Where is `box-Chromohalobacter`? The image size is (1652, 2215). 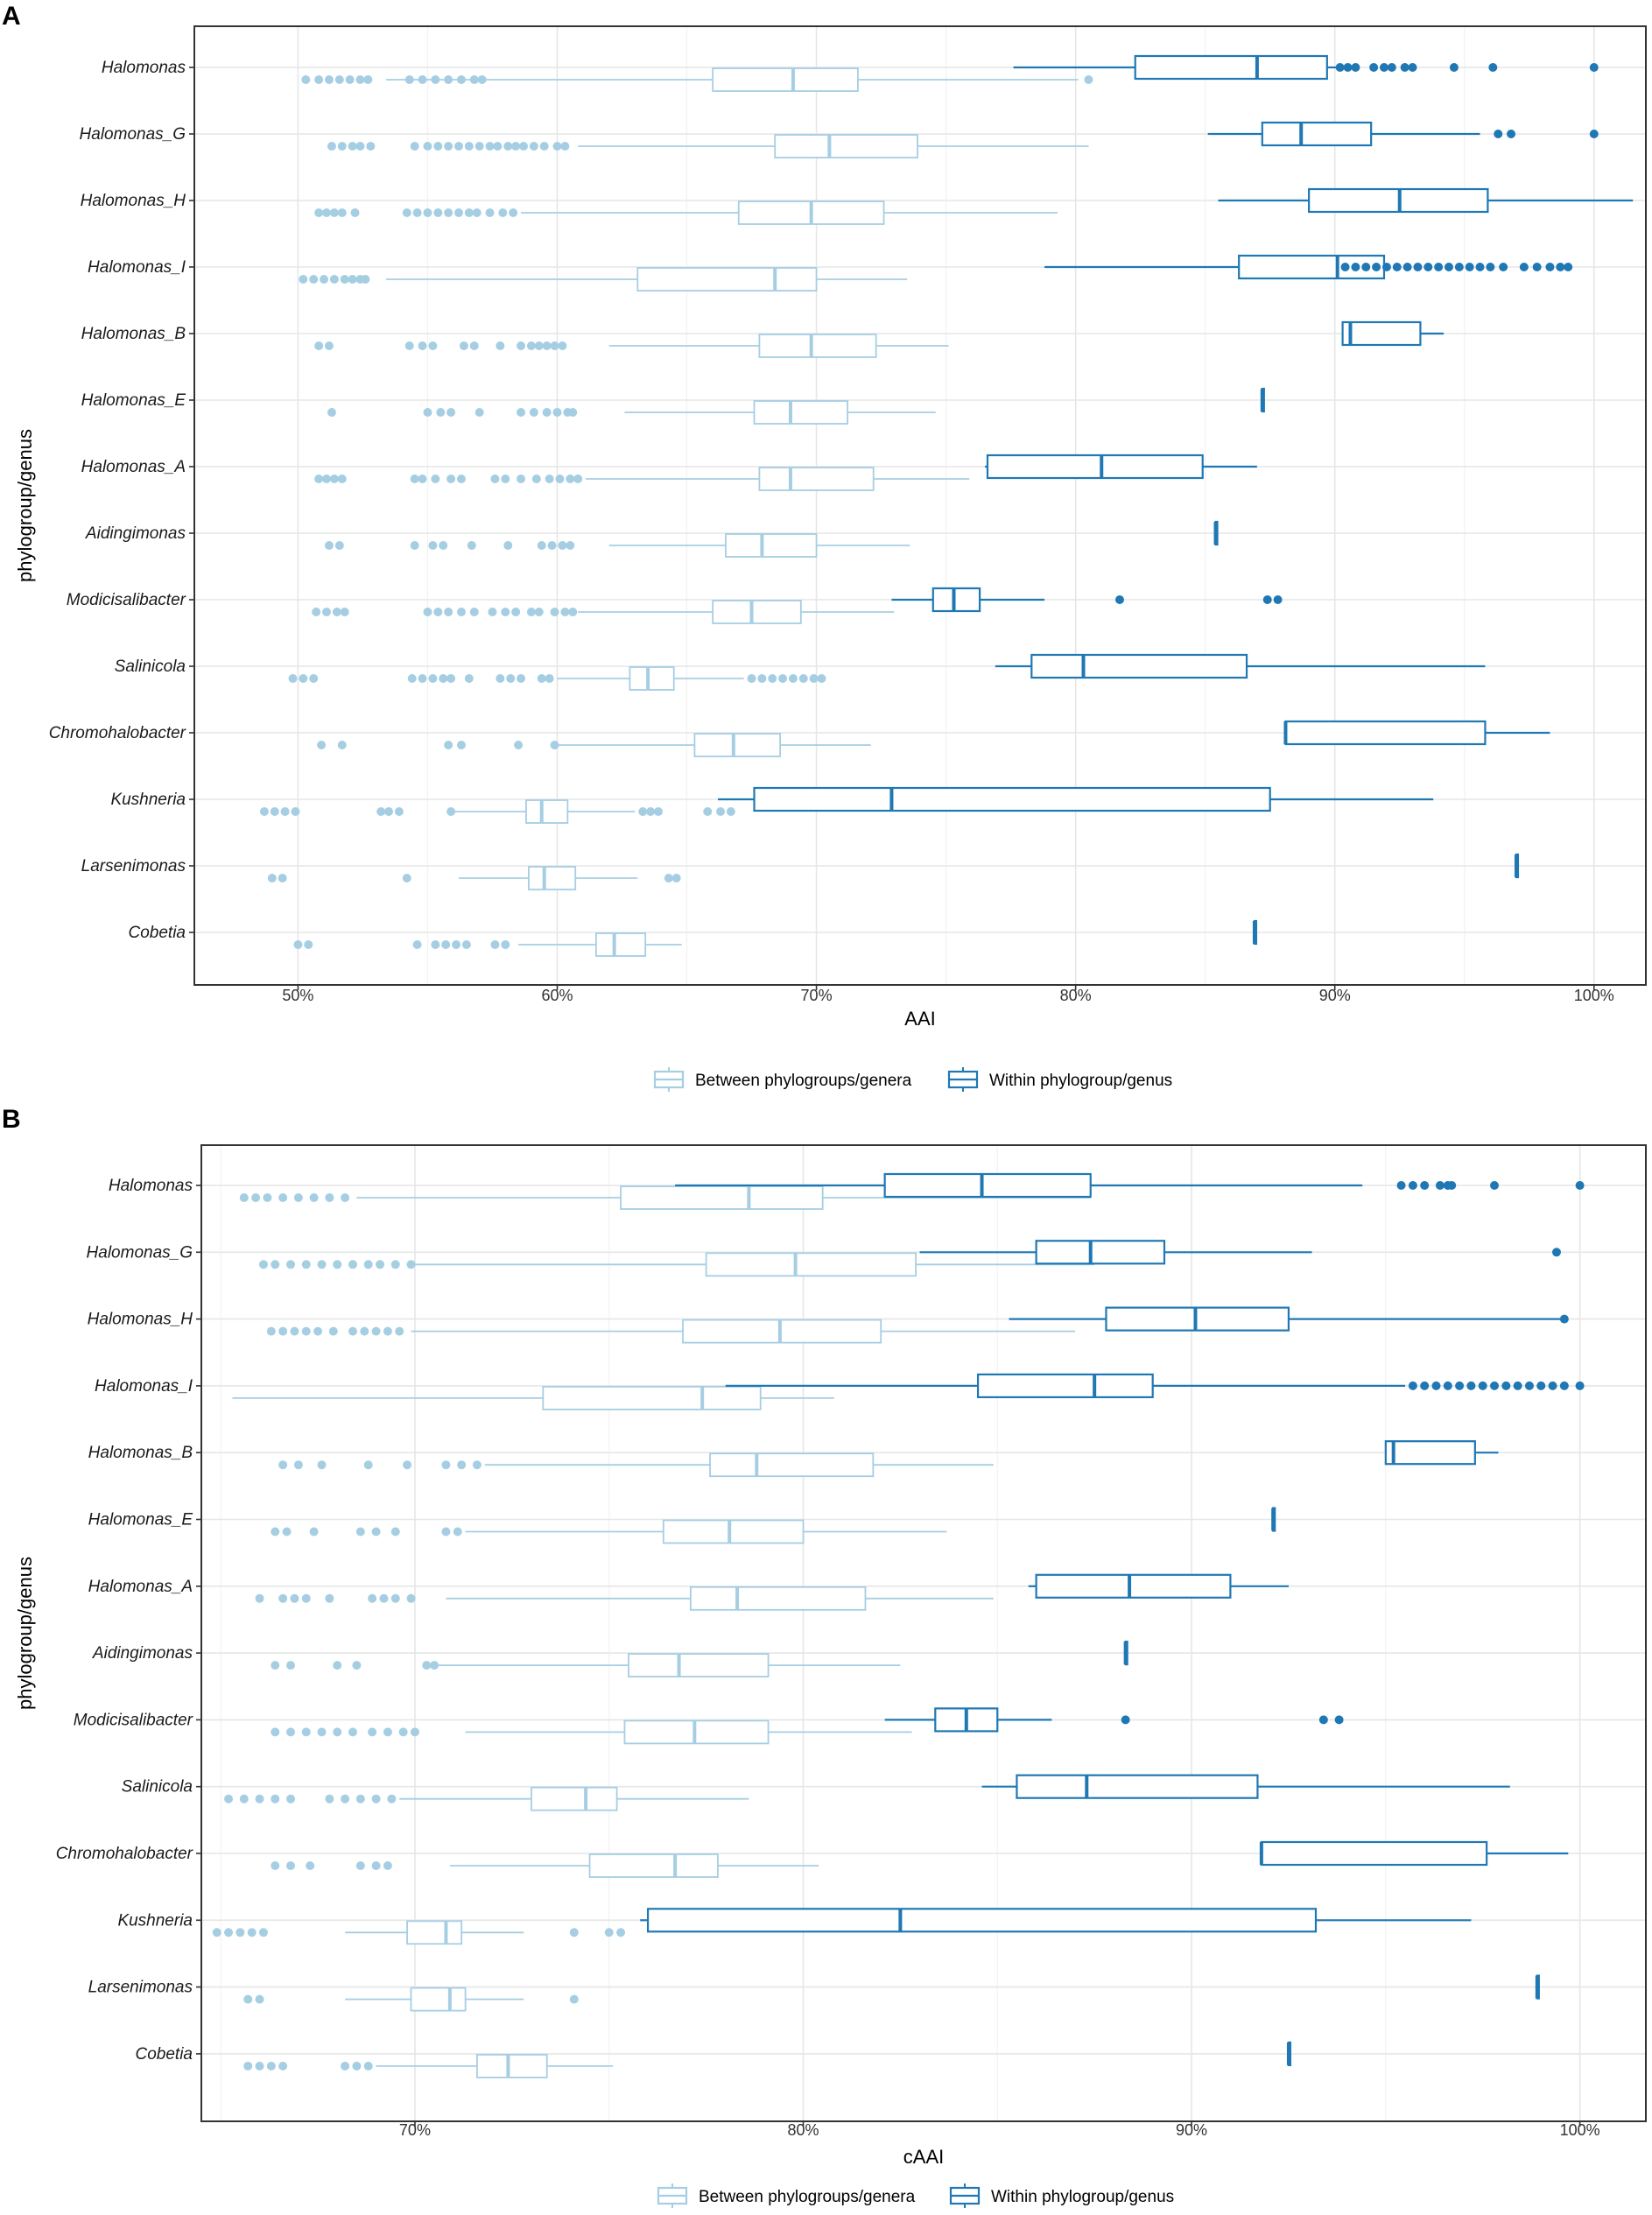 box-Chromohalobacter is located at coordinates (1416, 733).